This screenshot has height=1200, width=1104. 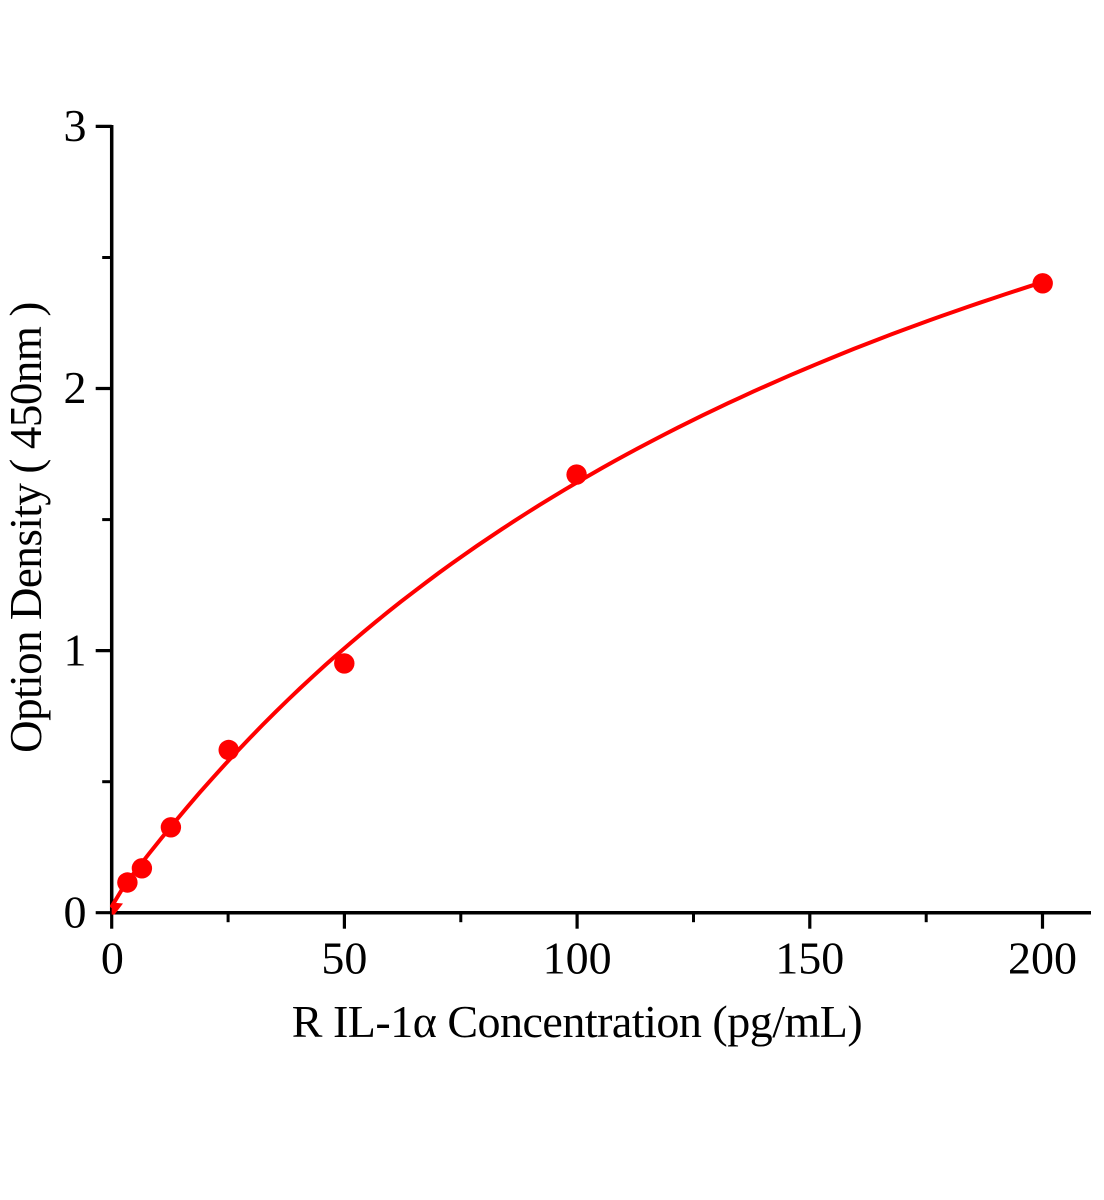 What do you see at coordinates (75, 387) in the screenshot?
I see `svg-text: 2` at bounding box center [75, 387].